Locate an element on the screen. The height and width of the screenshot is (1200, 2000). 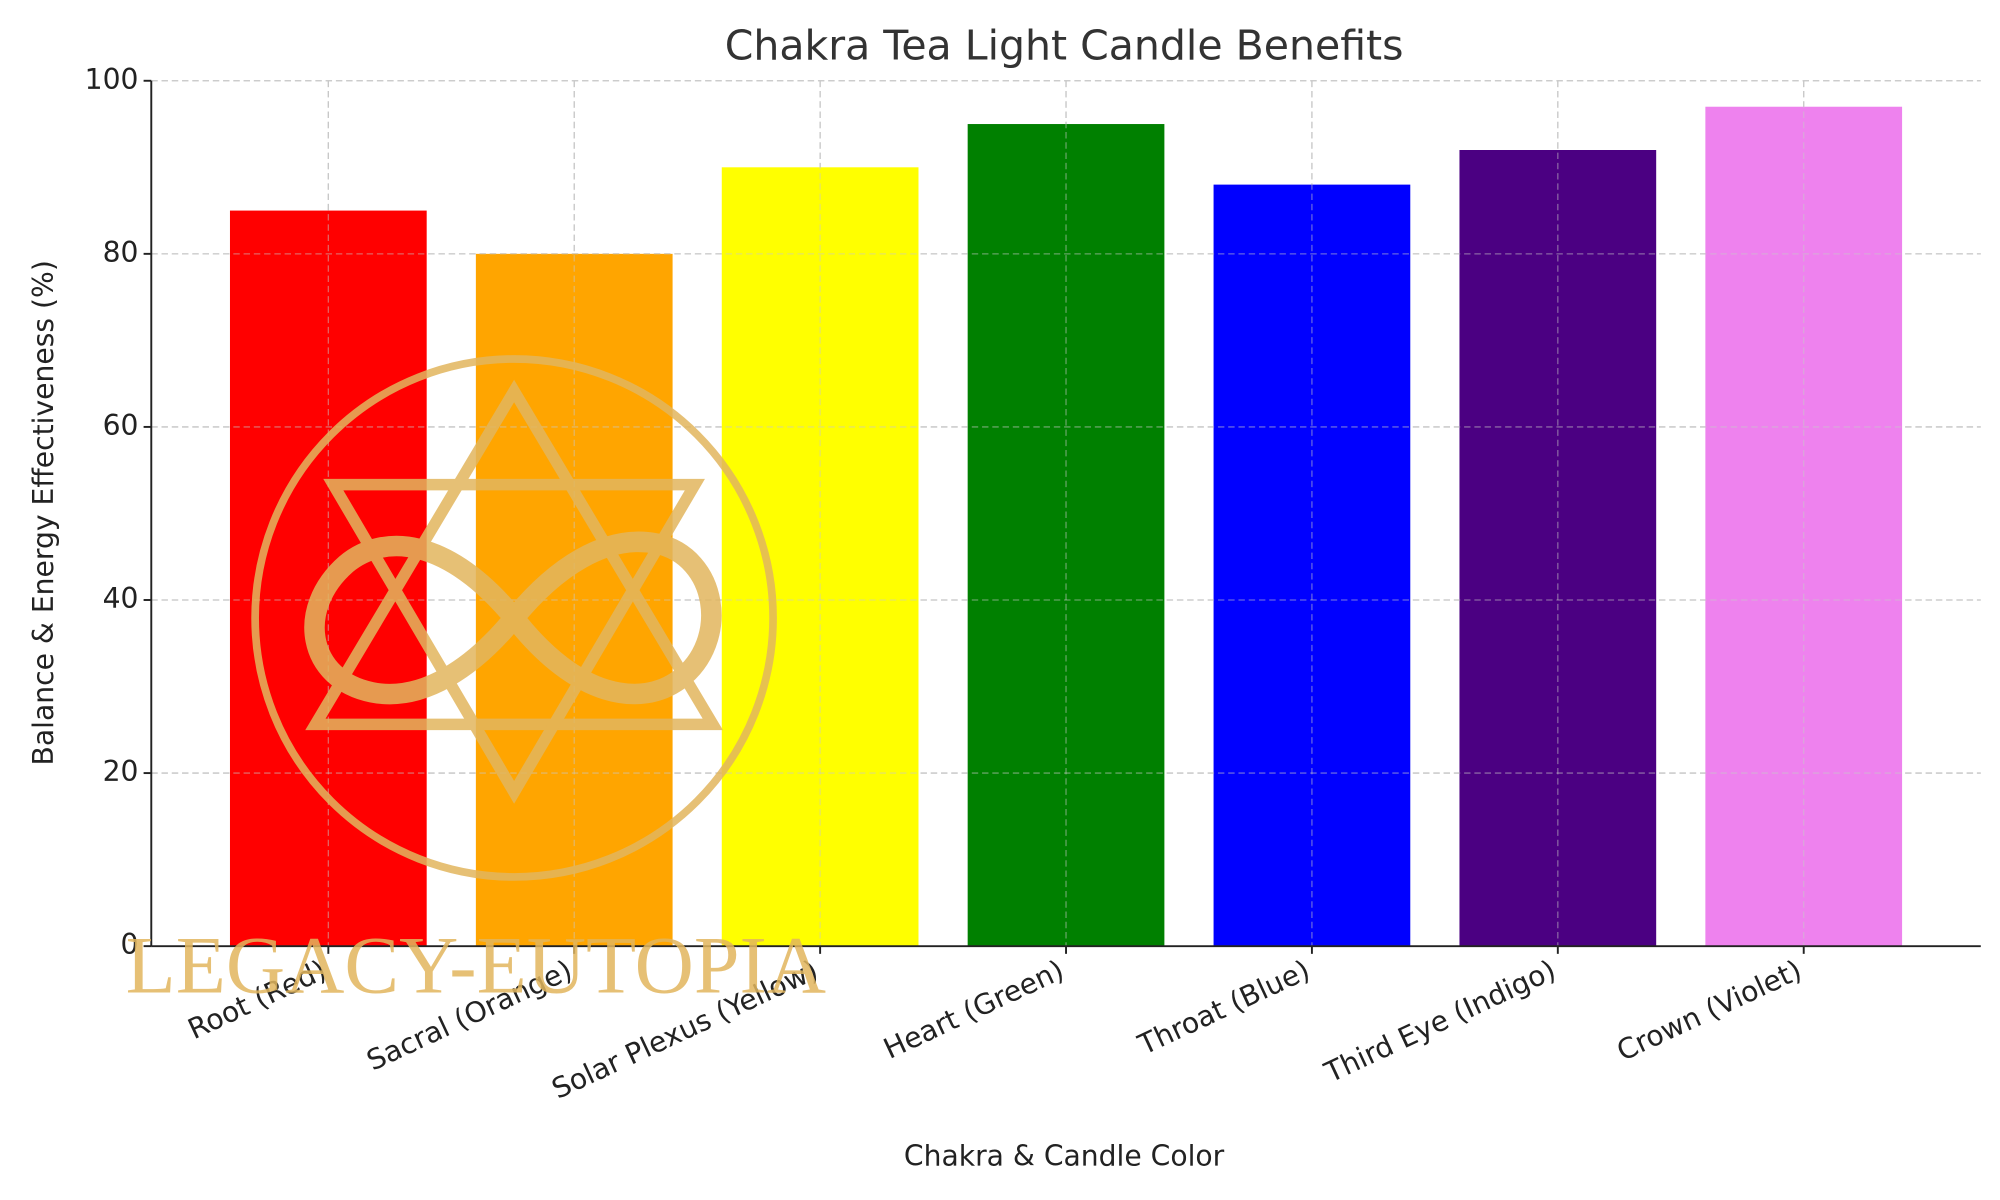
watermark-text: LEGACY-EUTOPIA is located at coordinates (476, 964).